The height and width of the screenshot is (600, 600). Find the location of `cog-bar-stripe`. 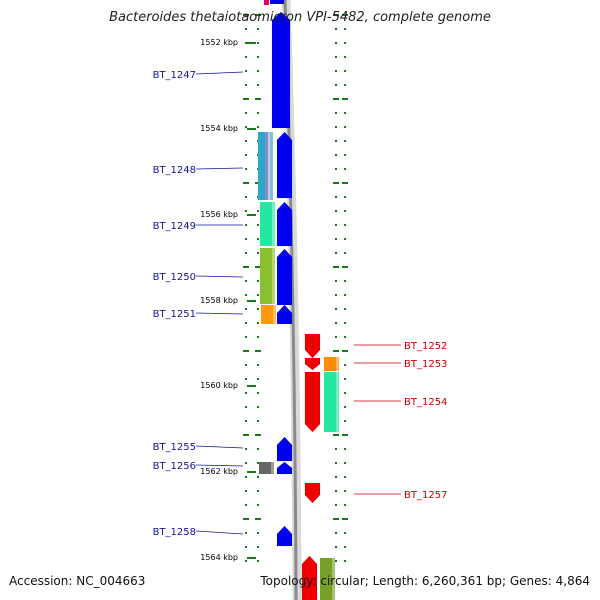

cog-bar-stripe is located at coordinates (266, 166).